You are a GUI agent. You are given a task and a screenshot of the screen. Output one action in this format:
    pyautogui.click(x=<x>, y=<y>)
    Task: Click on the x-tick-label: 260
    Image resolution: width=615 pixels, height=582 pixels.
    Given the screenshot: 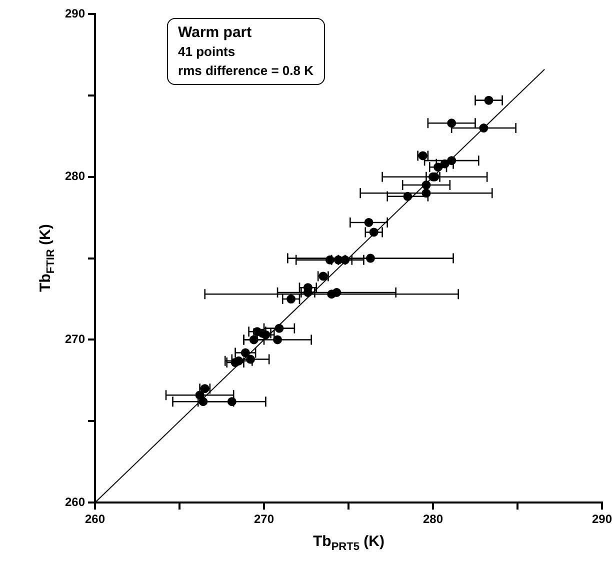 What is the action you would take?
    pyautogui.click(x=95, y=519)
    